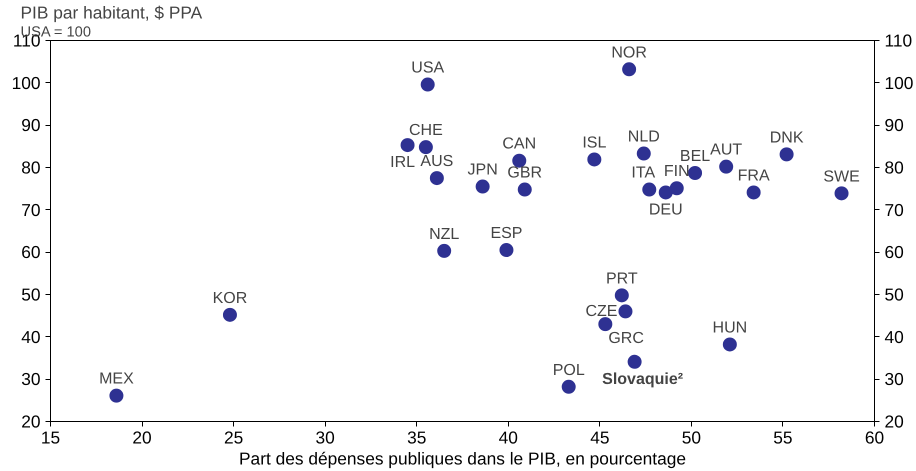 The width and height of the screenshot is (916, 471). I want to click on y-tick-label: 40, so click(31, 336).